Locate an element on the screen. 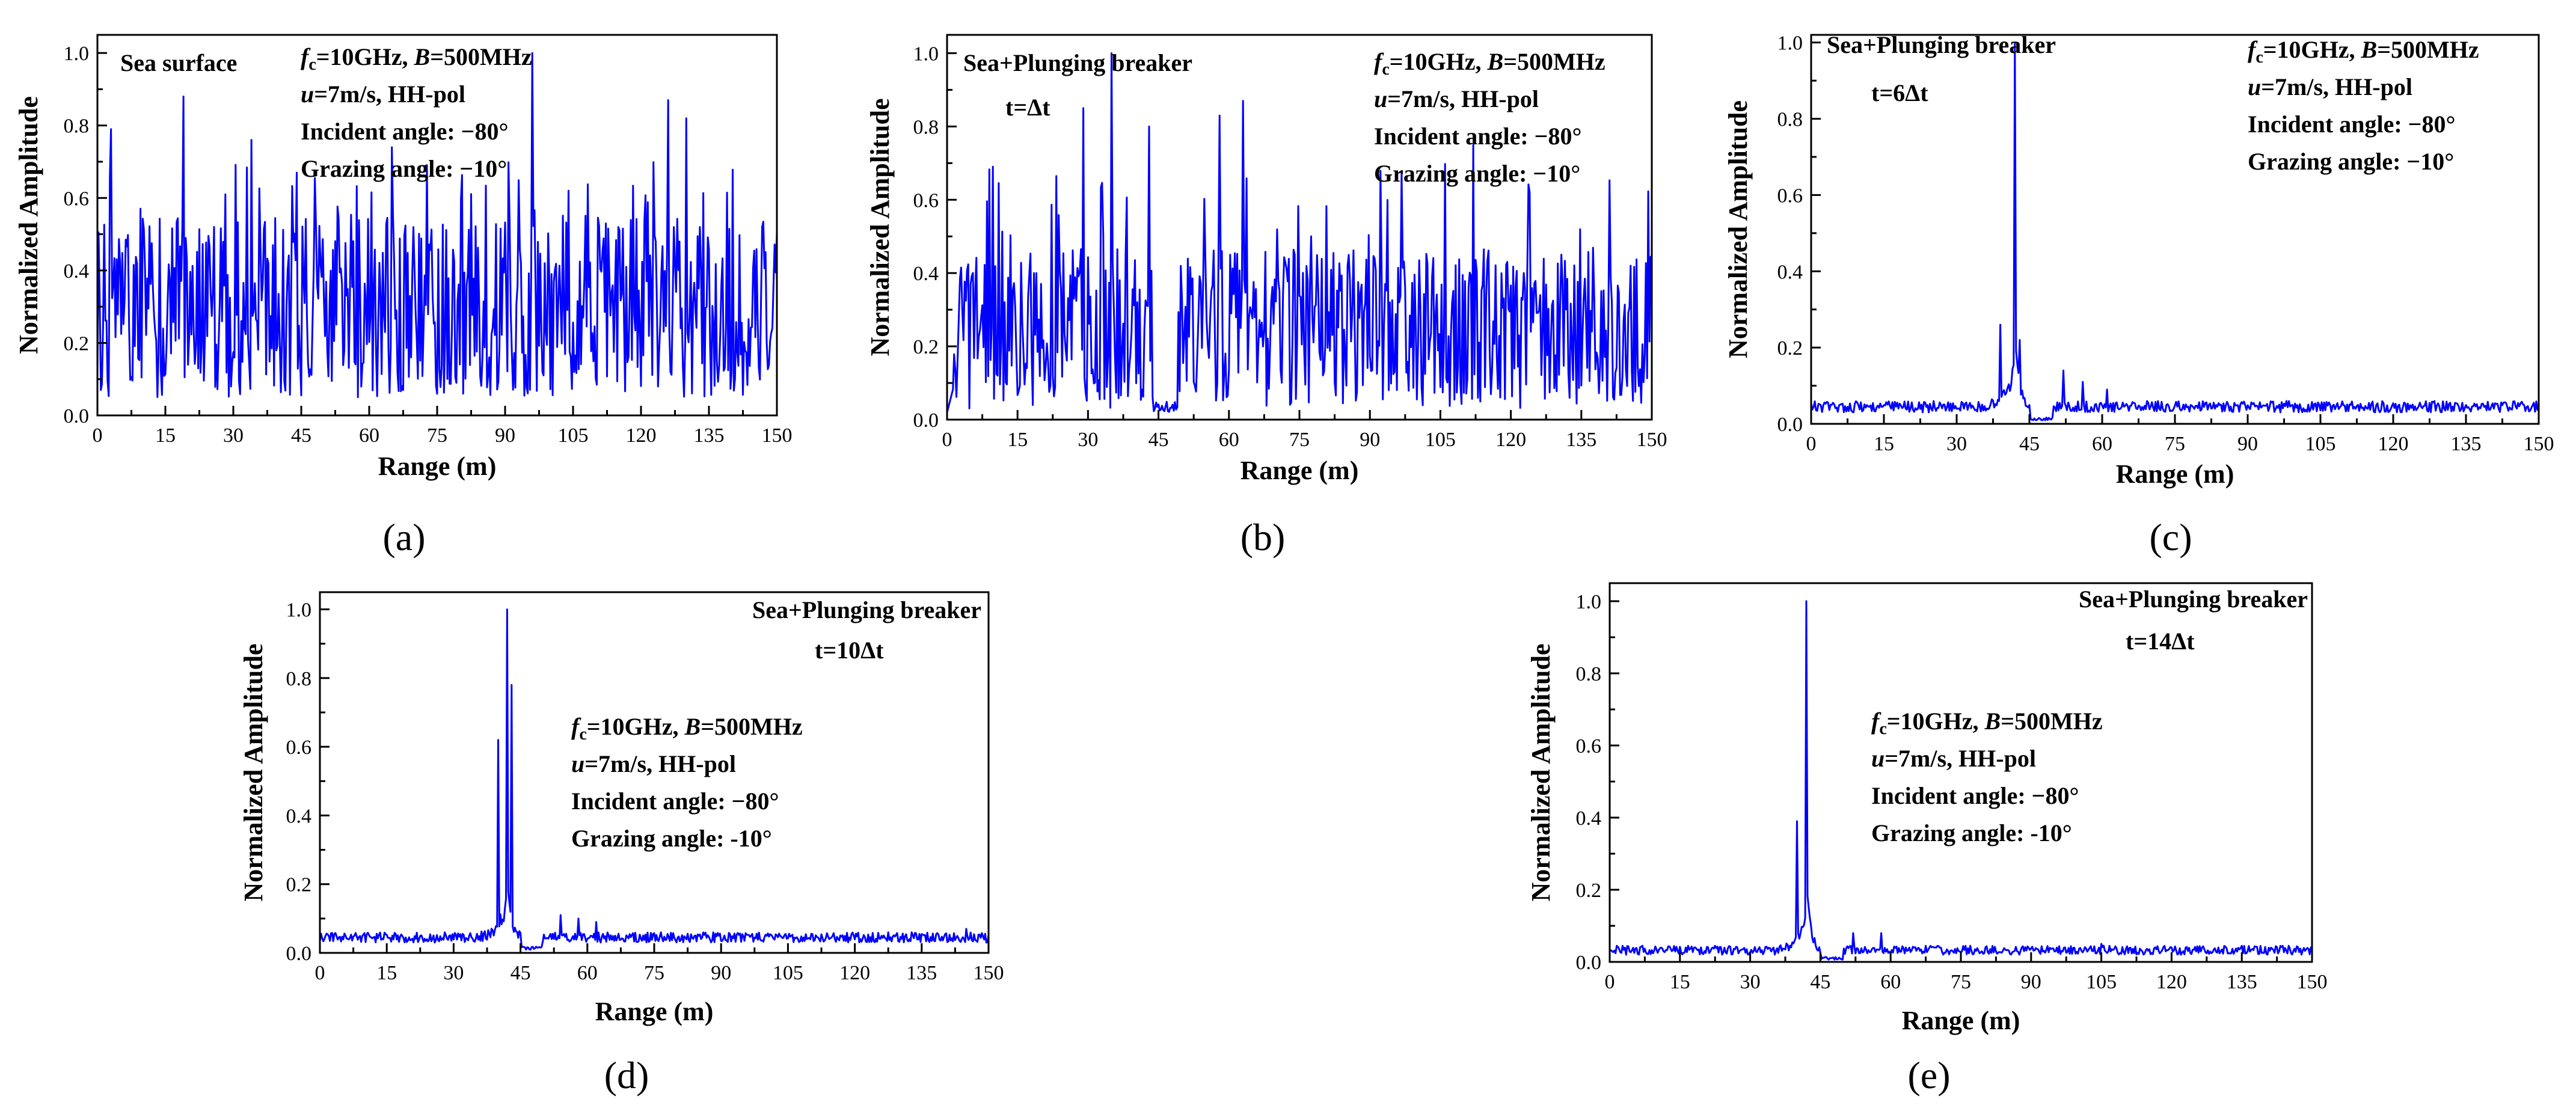 This screenshot has width=2576, height=1111. panel-label: (e) is located at coordinates (1928, 1075).